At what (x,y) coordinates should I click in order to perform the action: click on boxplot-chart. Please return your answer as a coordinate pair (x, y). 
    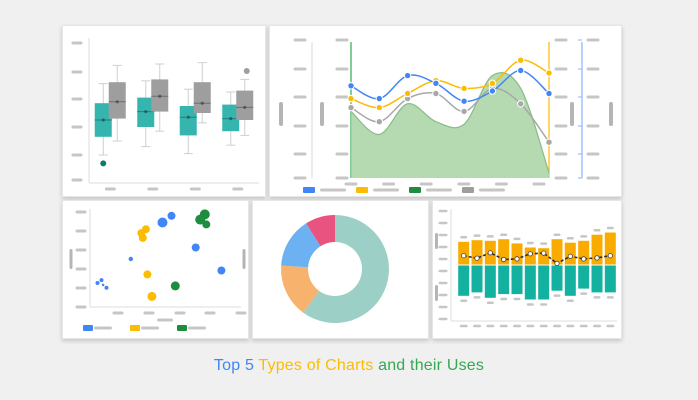
    Looking at the image, I should click on (165, 114).